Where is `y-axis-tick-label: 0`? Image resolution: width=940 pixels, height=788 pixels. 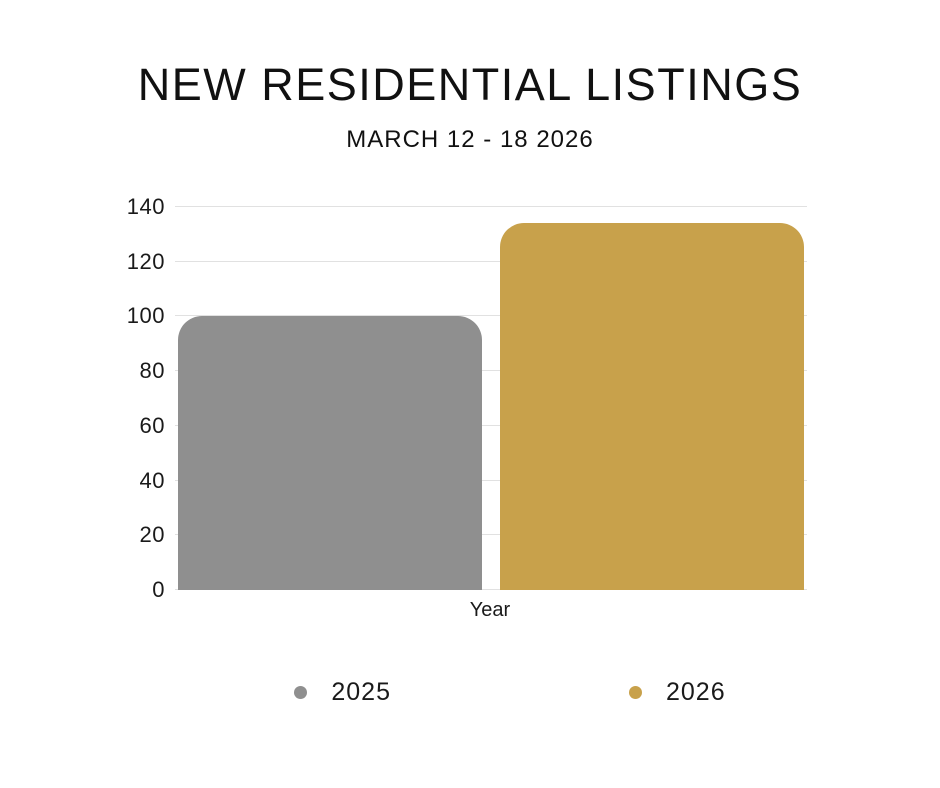
y-axis-tick-label: 0 is located at coordinates (158, 589).